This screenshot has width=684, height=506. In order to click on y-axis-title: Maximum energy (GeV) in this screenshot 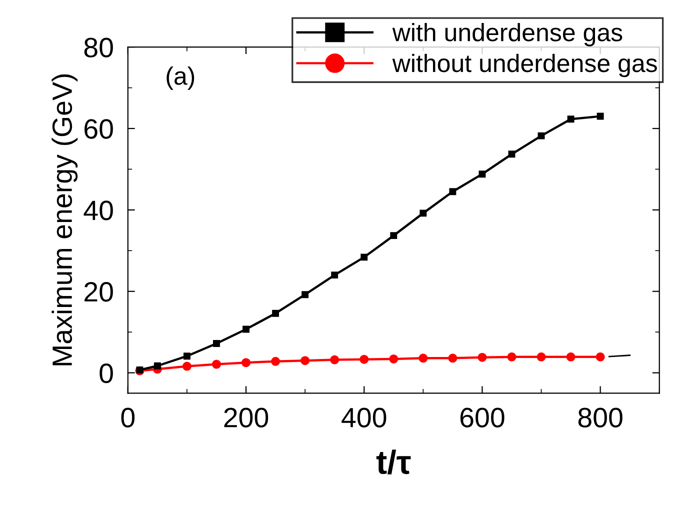, I will do `click(65, 220)`.